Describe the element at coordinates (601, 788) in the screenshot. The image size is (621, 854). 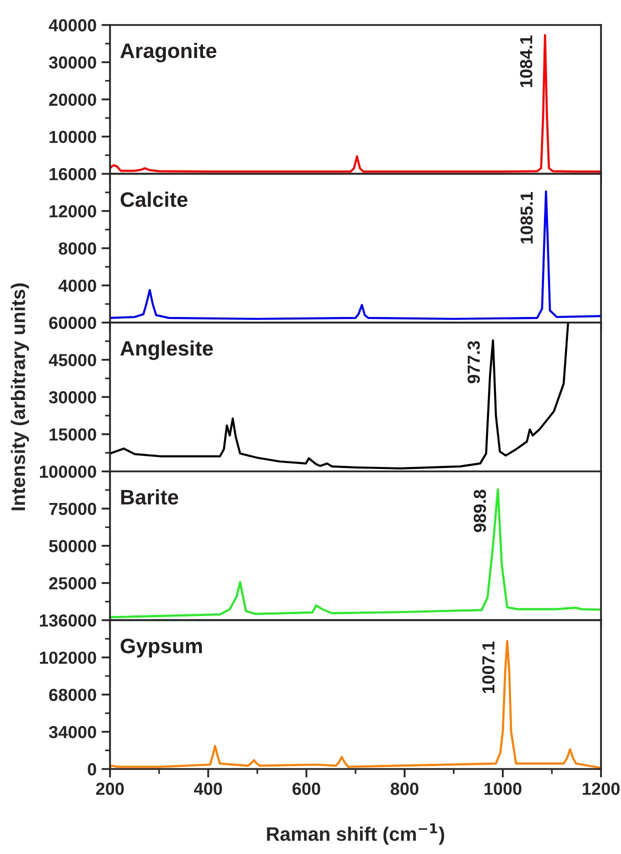
I see `x-tick-label: 1200` at that location.